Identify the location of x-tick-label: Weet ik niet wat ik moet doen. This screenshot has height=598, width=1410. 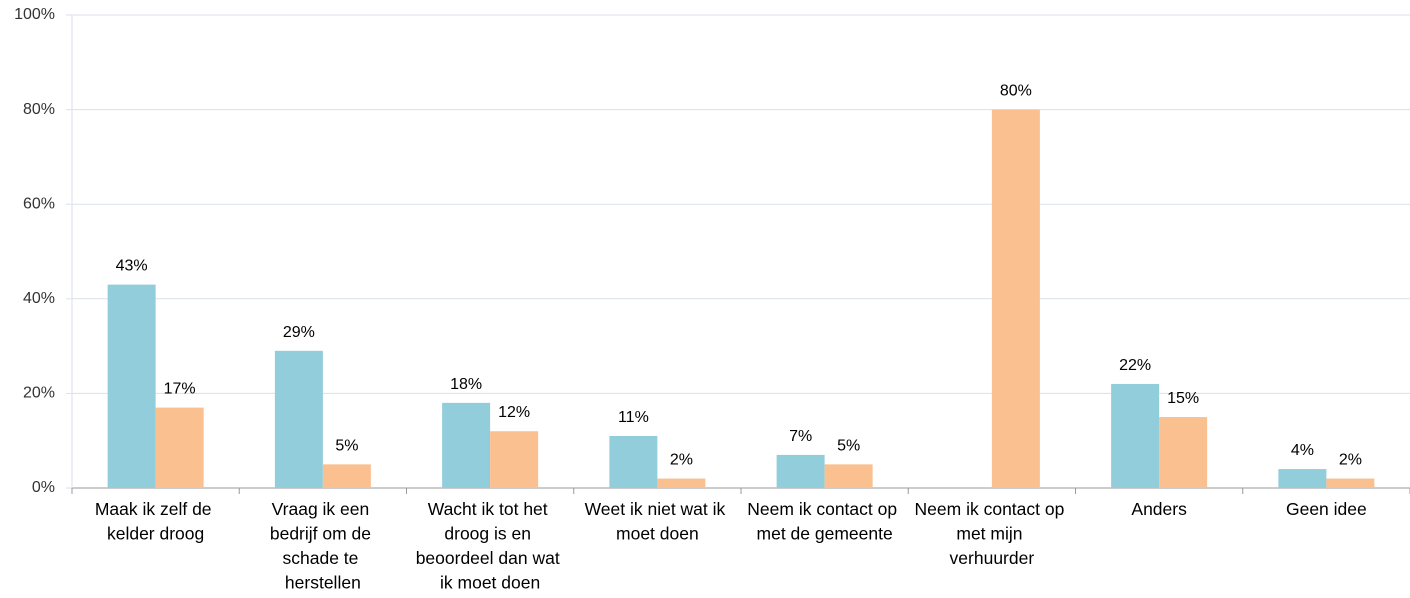
(658, 521).